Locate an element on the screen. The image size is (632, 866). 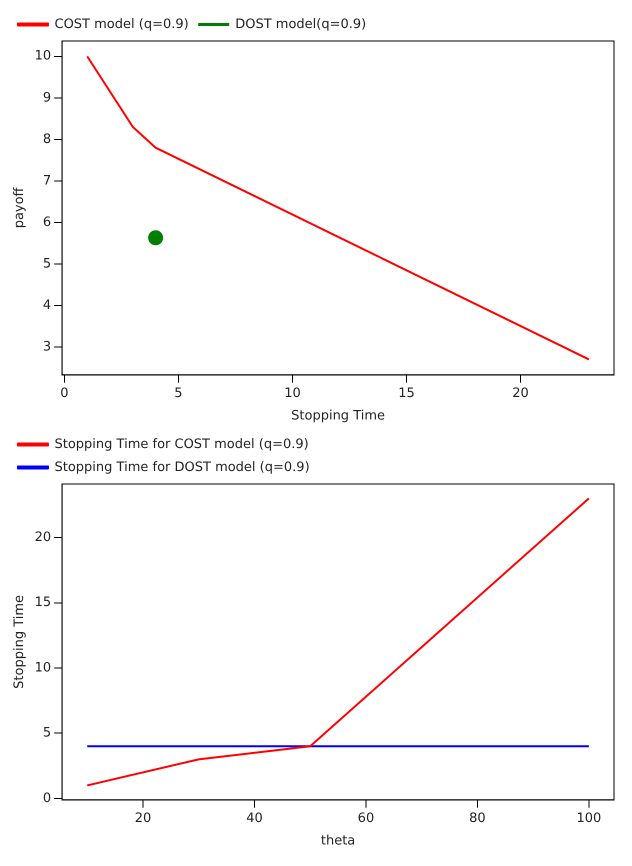
x-axis-title: theta is located at coordinates (338, 841).